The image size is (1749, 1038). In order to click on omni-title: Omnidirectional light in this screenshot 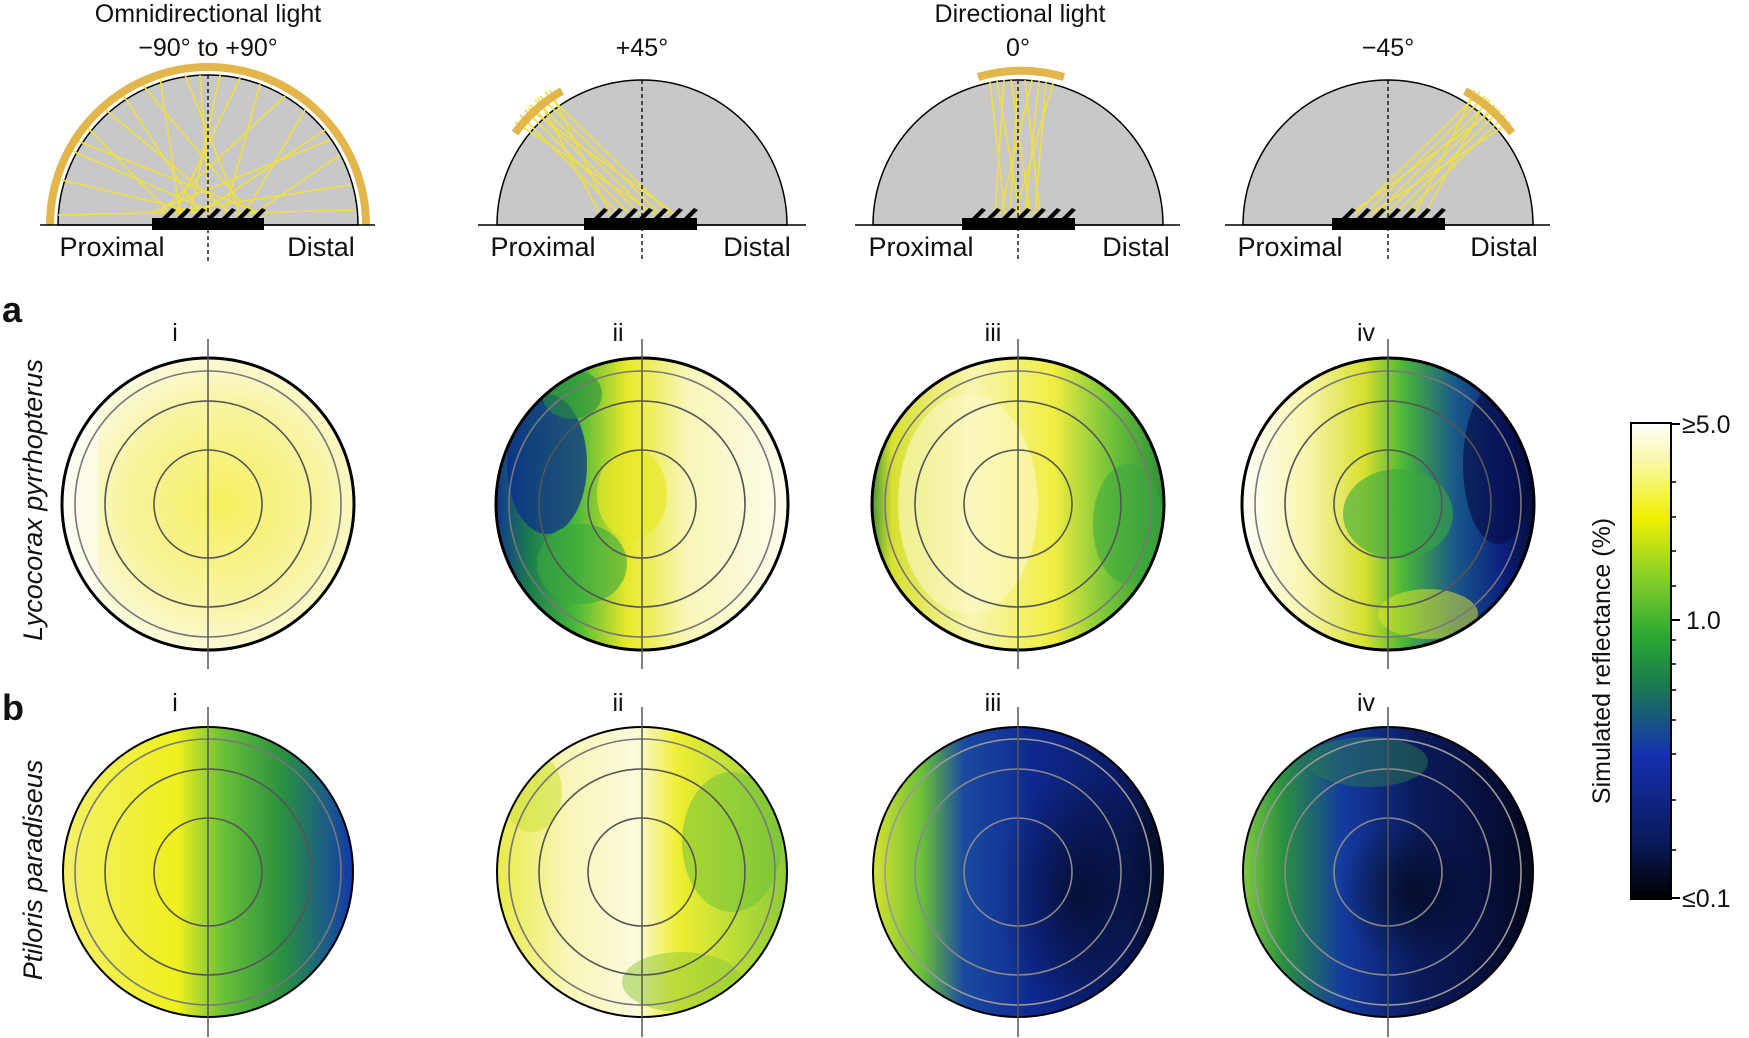, I will do `click(208, 14)`.